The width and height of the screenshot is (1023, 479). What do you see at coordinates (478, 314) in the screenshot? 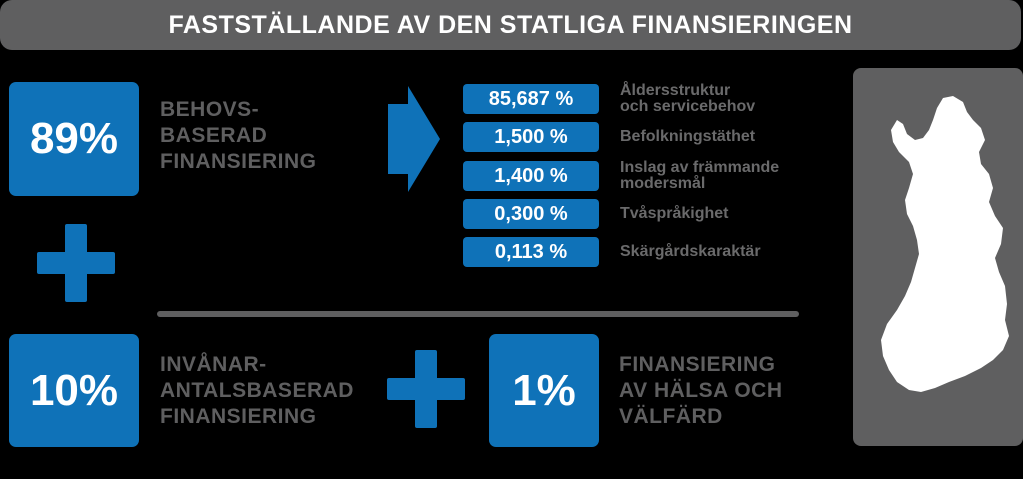
I see `section-divider` at bounding box center [478, 314].